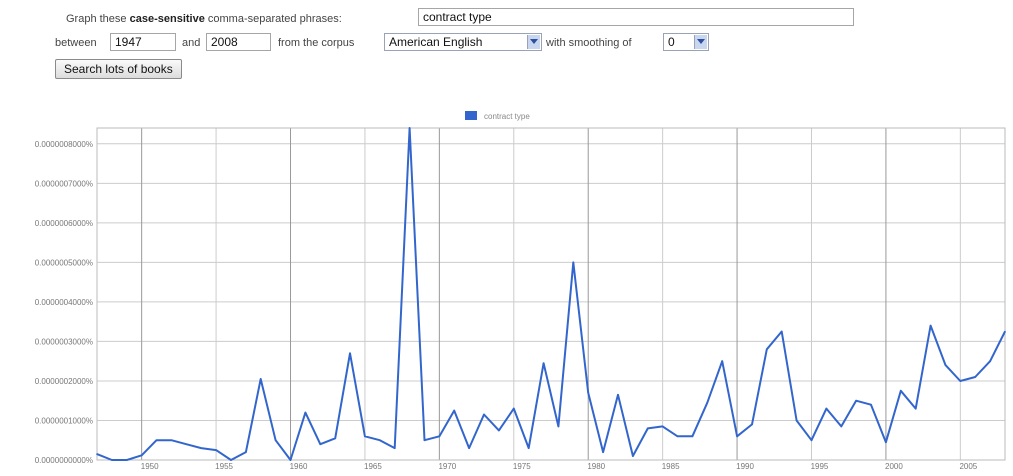 This screenshot has width=1013, height=476. I want to click on chart-legend: contract type, so click(497, 116).